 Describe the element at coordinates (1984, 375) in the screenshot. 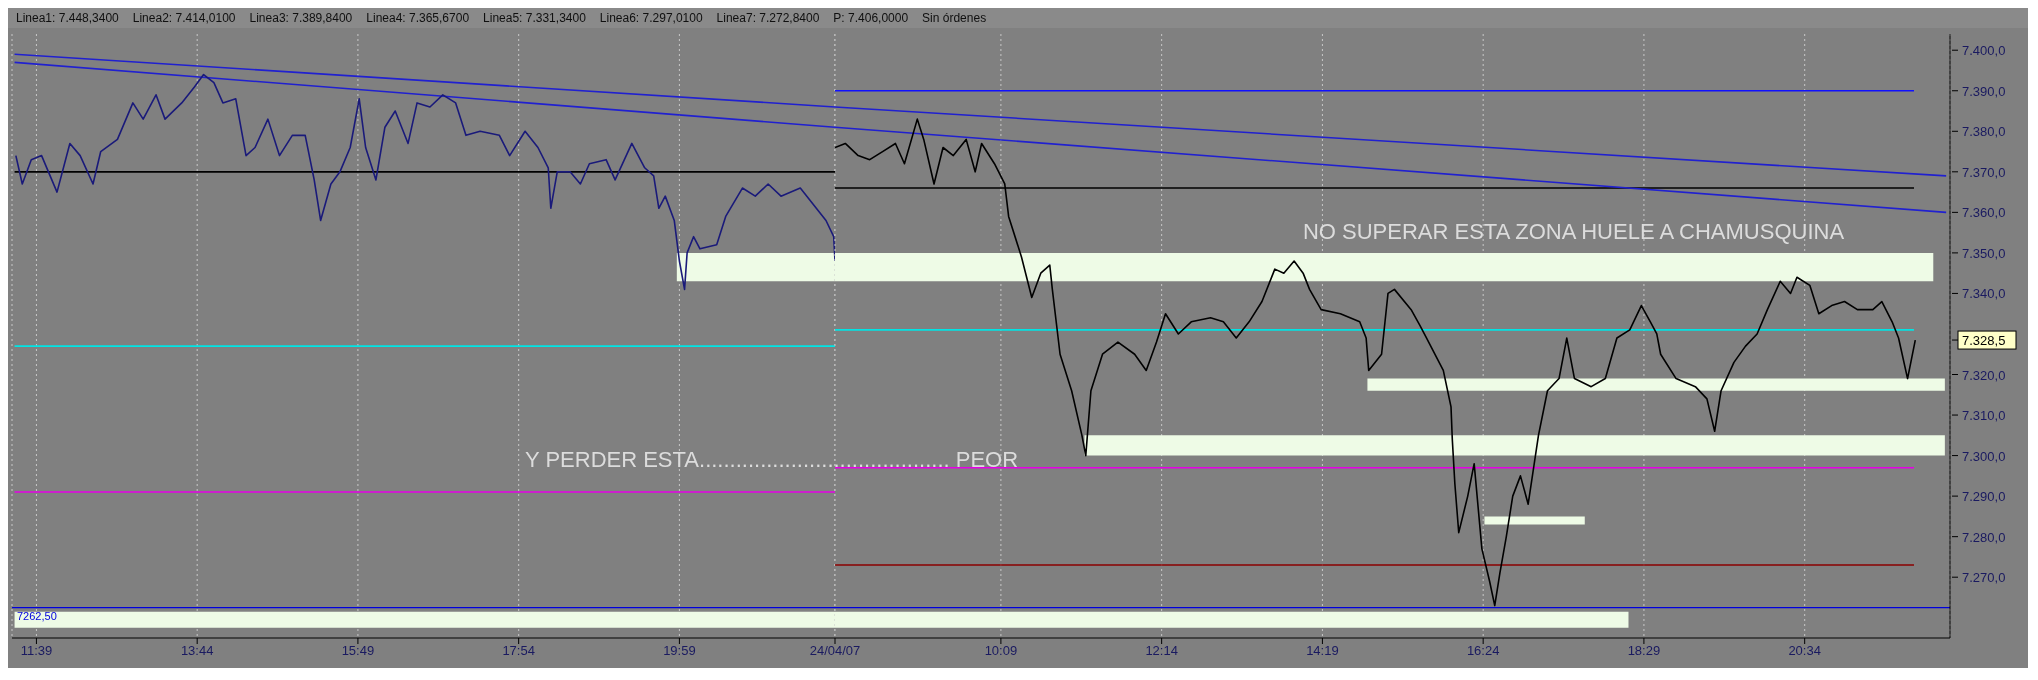

I see `y-tick-label: 7.320,0` at that location.